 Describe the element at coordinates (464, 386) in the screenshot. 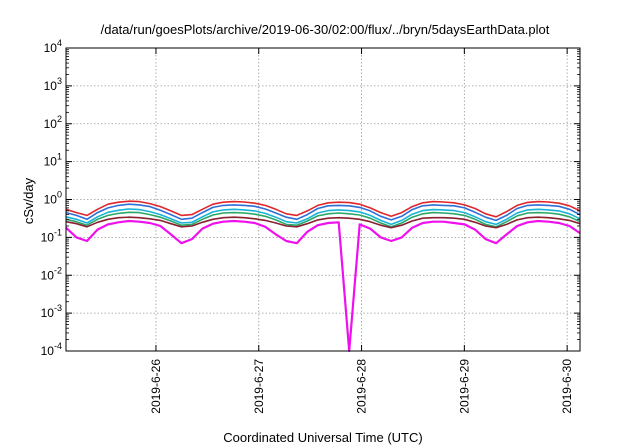

I see `x-tick-label: 2019-6-29` at that location.